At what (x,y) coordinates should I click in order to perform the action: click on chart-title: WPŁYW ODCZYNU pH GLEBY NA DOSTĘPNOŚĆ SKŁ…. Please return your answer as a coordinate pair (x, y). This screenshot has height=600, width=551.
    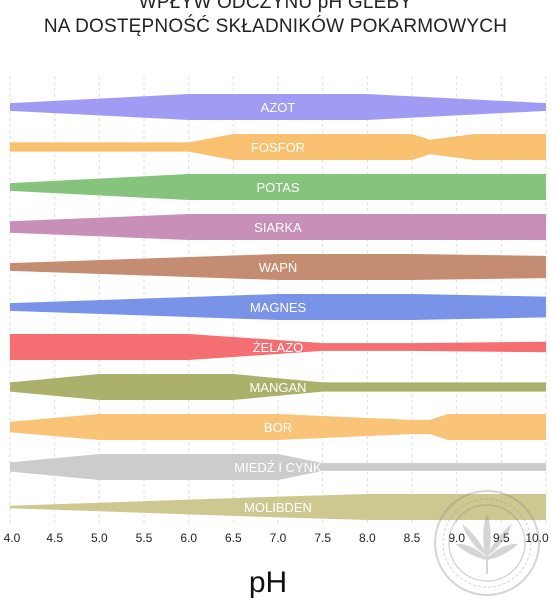
    Looking at the image, I should click on (275, 19).